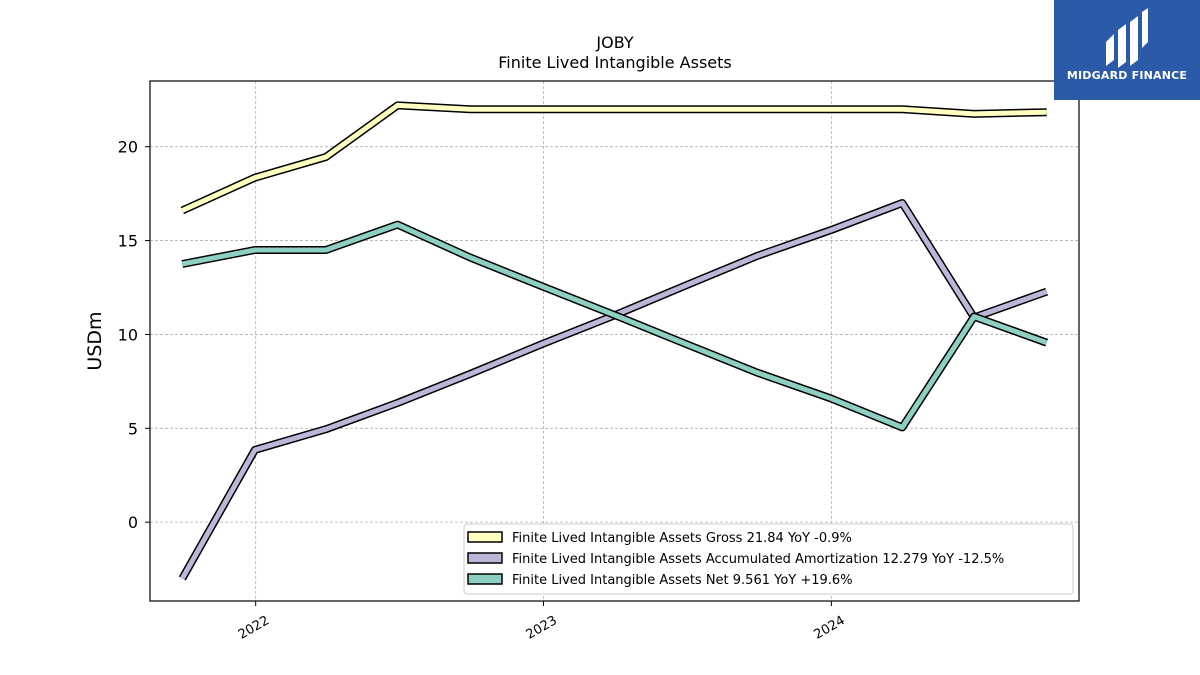  Describe the element at coordinates (133, 522) in the screenshot. I see `y-tick-label: 0` at that location.